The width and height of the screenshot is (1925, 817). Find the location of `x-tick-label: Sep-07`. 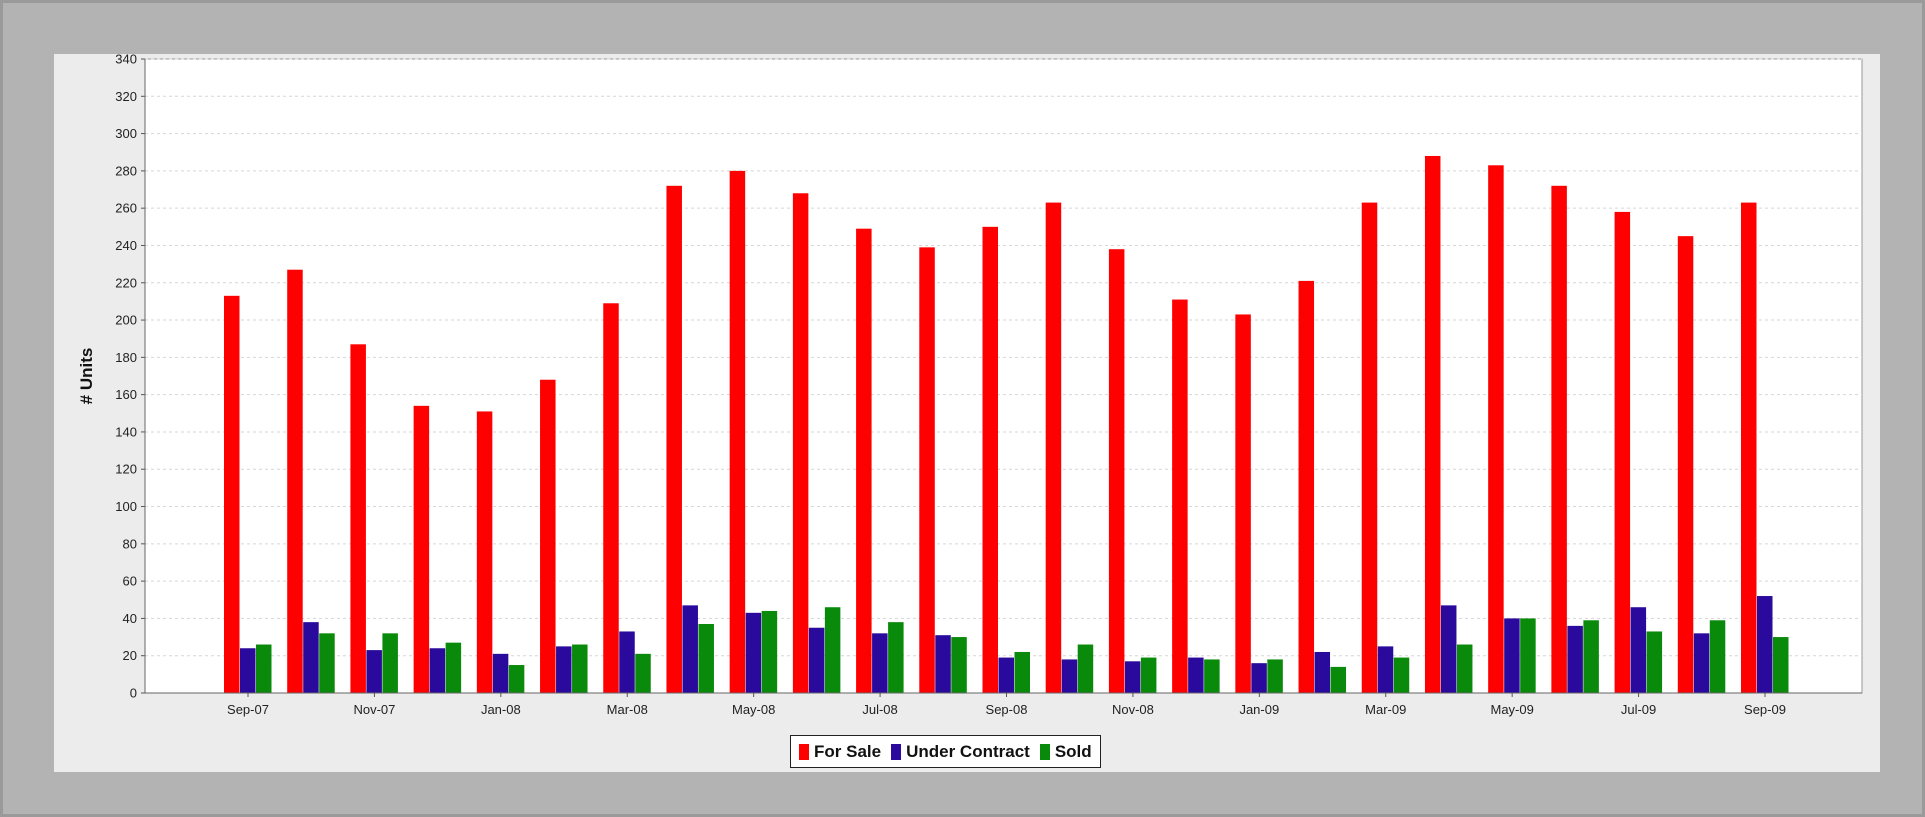

x-tick-label: Sep-07 is located at coordinates (248, 709).